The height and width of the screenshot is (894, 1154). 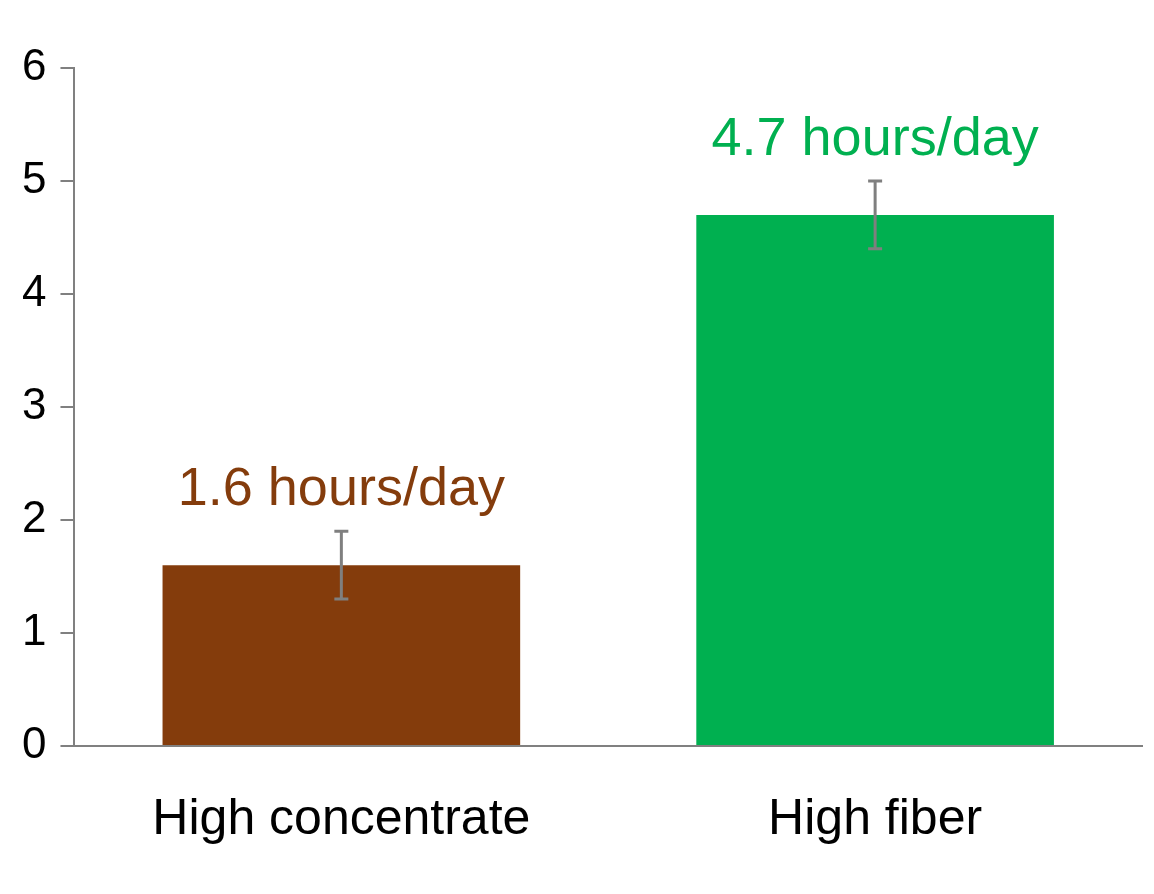 I want to click on y-tick-label: 6, so click(x=34, y=65).